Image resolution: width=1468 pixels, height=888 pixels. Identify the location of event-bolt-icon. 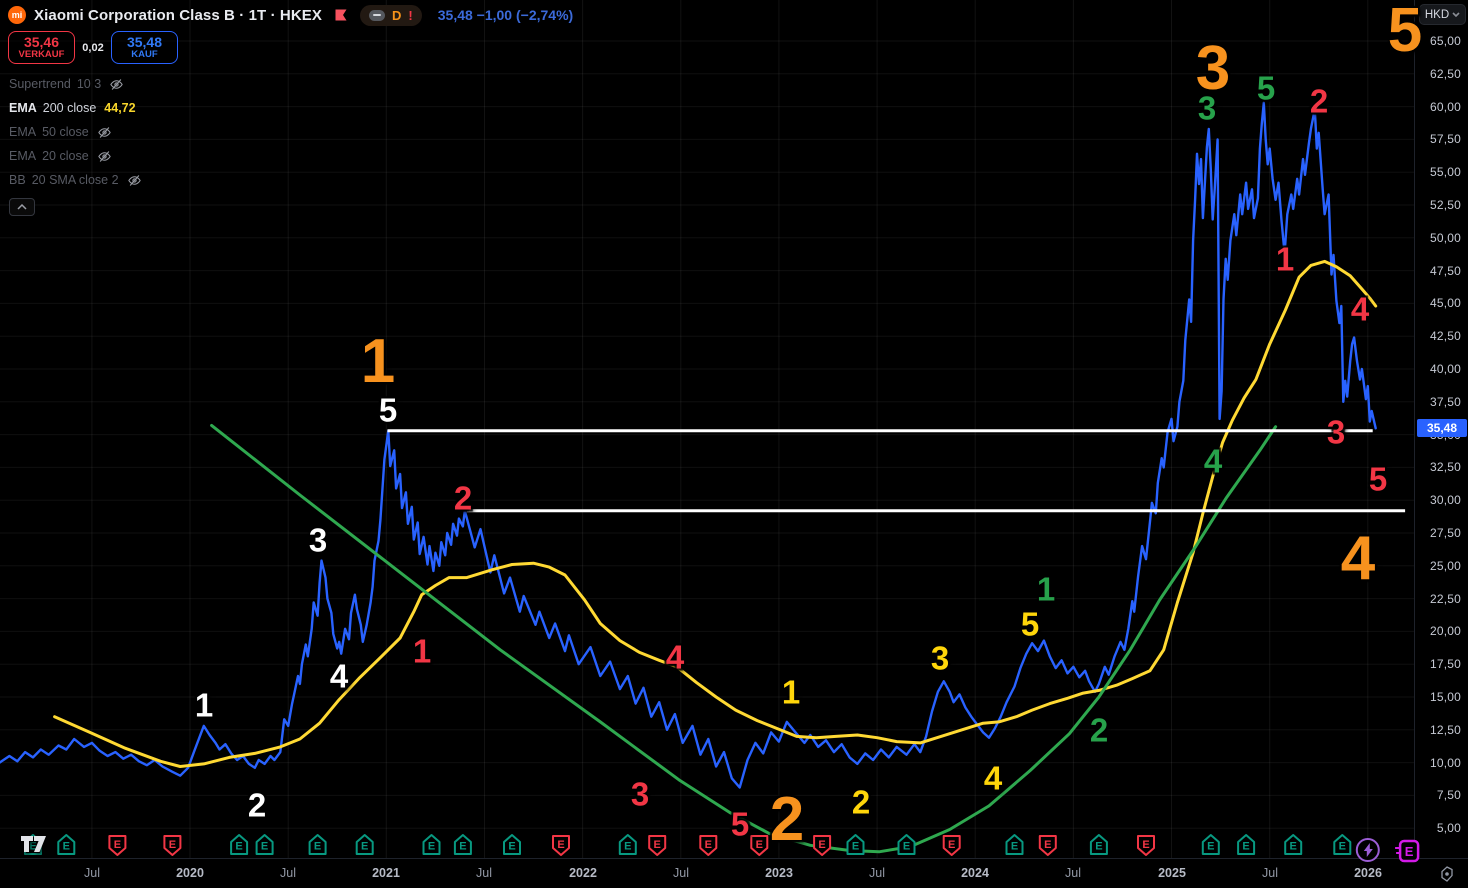
(1367, 850).